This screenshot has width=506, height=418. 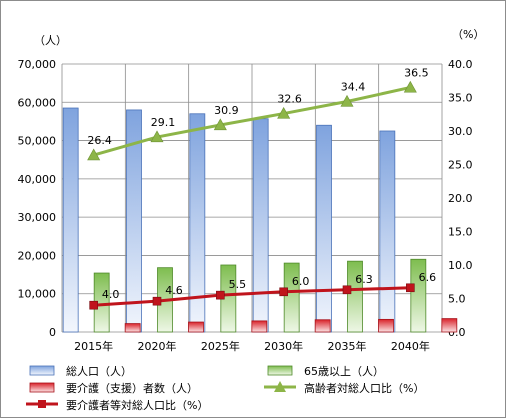 I want to click on legend-label: 要介護（支援）者数（人）, so click(x=132, y=388).